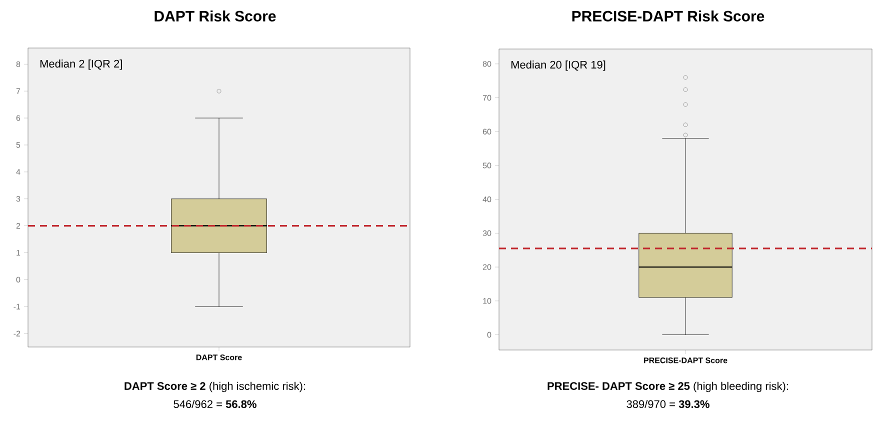  What do you see at coordinates (487, 131) in the screenshot?
I see `y-tick-label: 60` at bounding box center [487, 131].